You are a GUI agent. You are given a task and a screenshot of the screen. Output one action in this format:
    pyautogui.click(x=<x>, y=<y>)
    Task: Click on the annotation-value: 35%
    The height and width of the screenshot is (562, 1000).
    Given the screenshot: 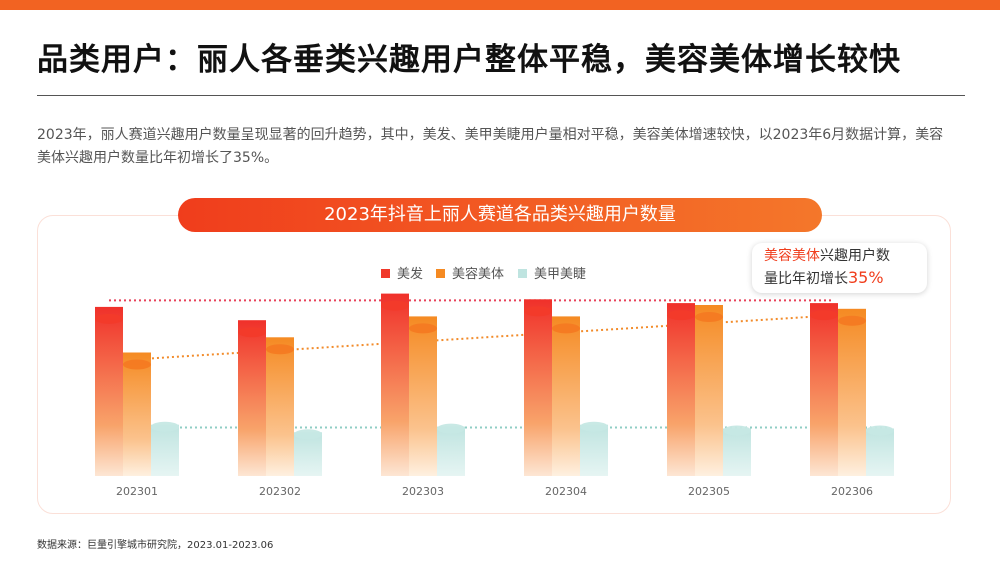 What is the action you would take?
    pyautogui.click(x=866, y=277)
    